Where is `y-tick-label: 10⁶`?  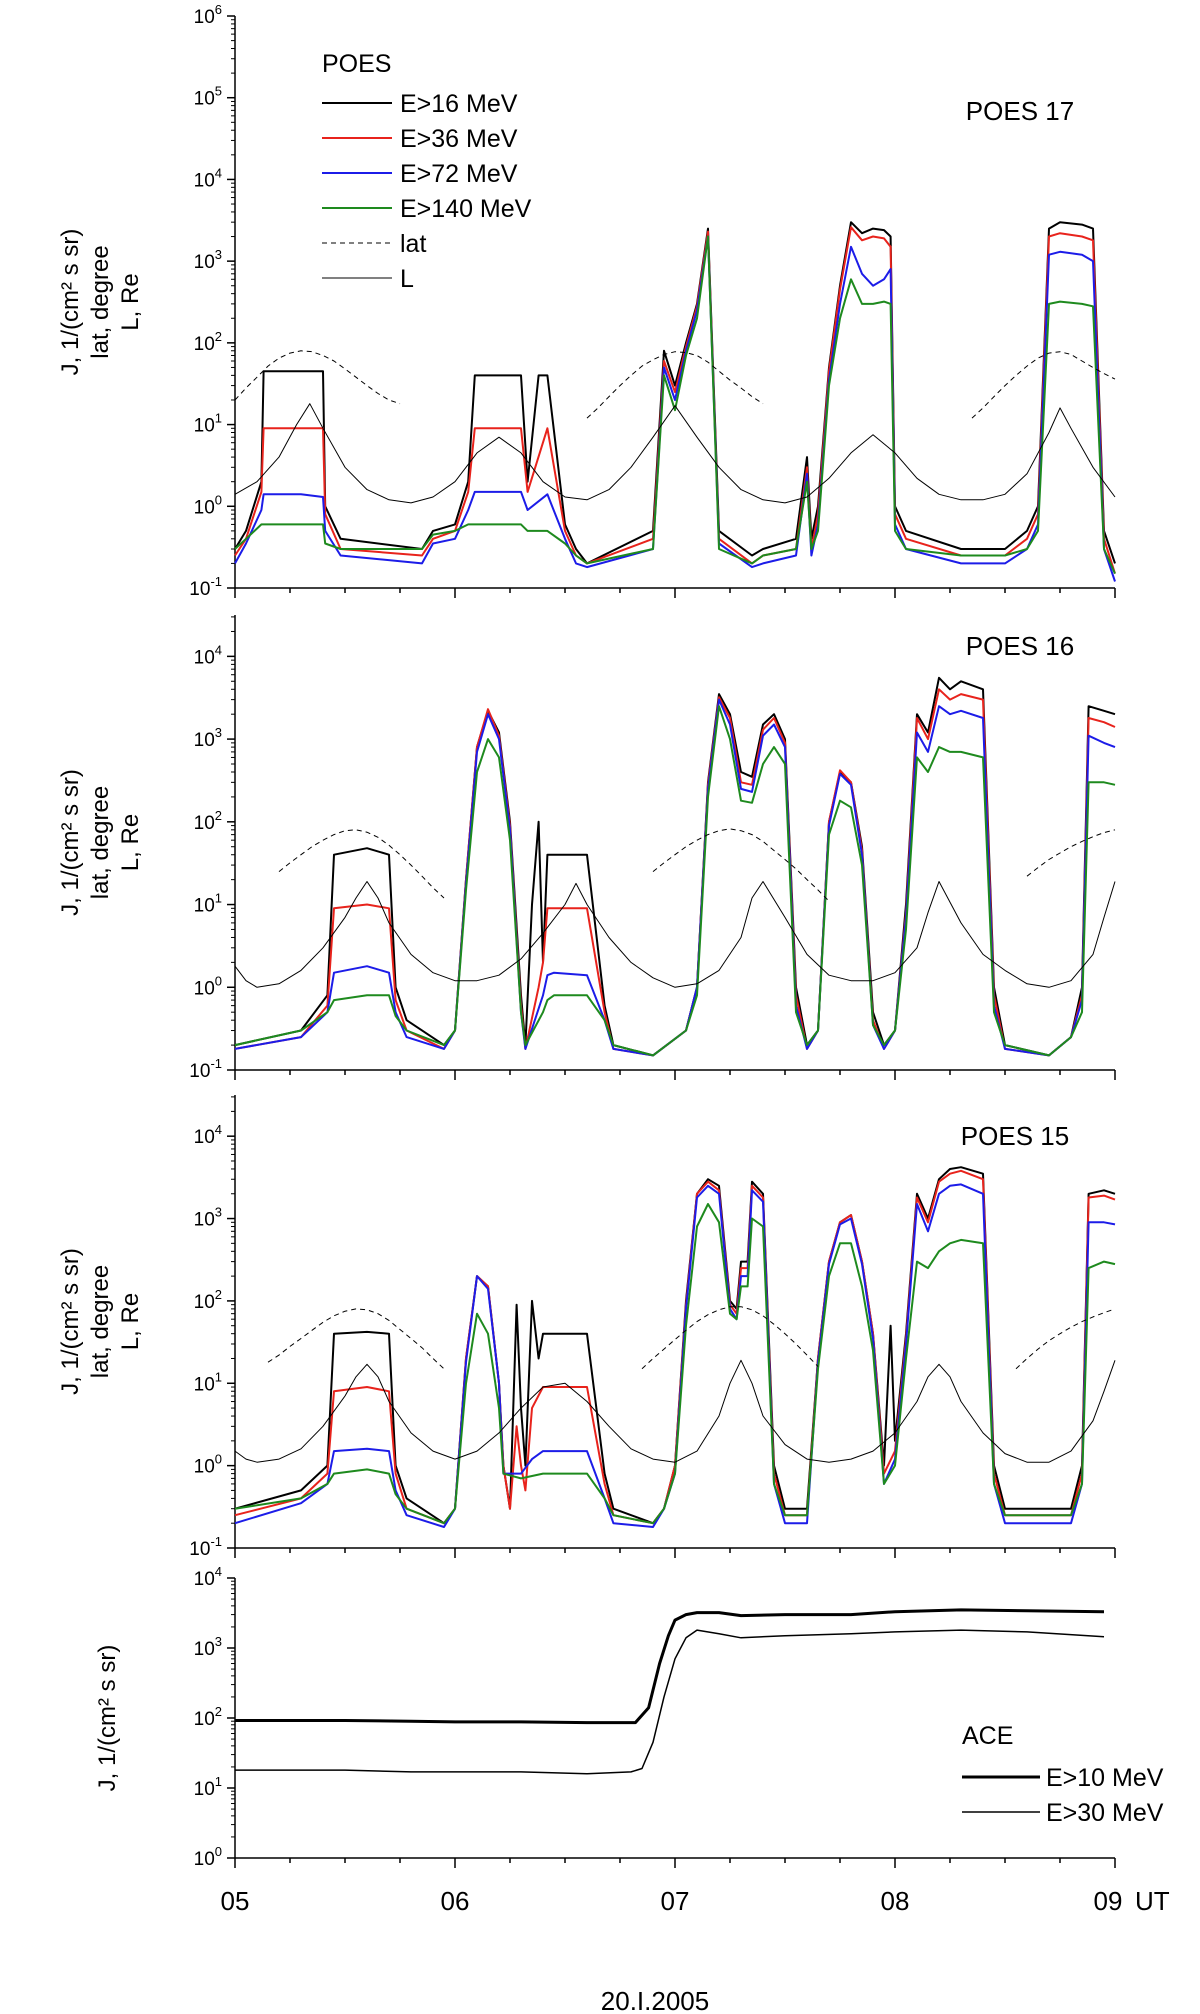 y-tick-label: 10⁶ is located at coordinates (208, 15).